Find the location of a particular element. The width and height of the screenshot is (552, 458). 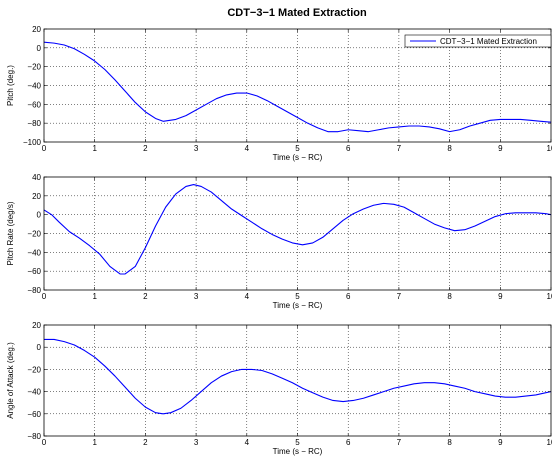

legend-box is located at coordinates (478, 41).